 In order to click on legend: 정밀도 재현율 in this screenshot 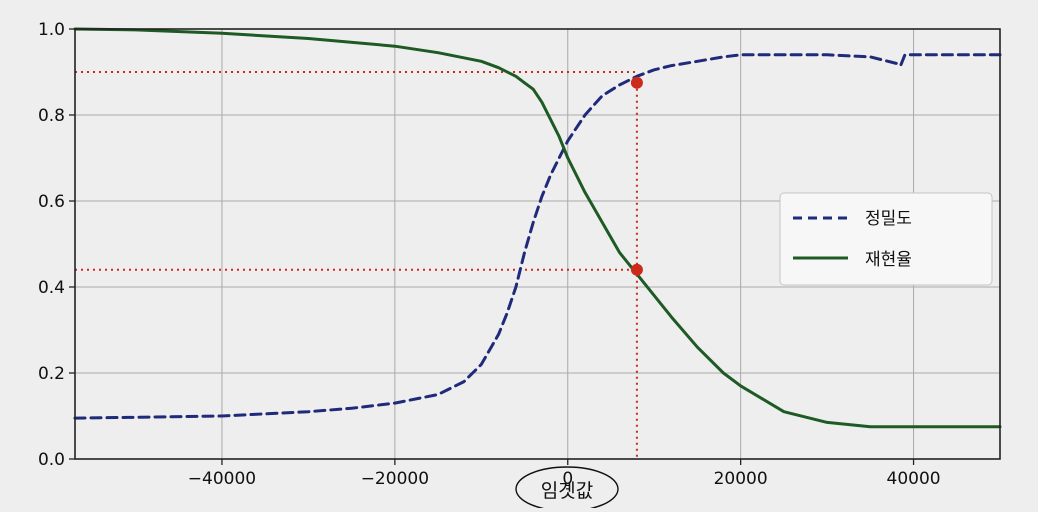, I will do `click(886, 239)`.